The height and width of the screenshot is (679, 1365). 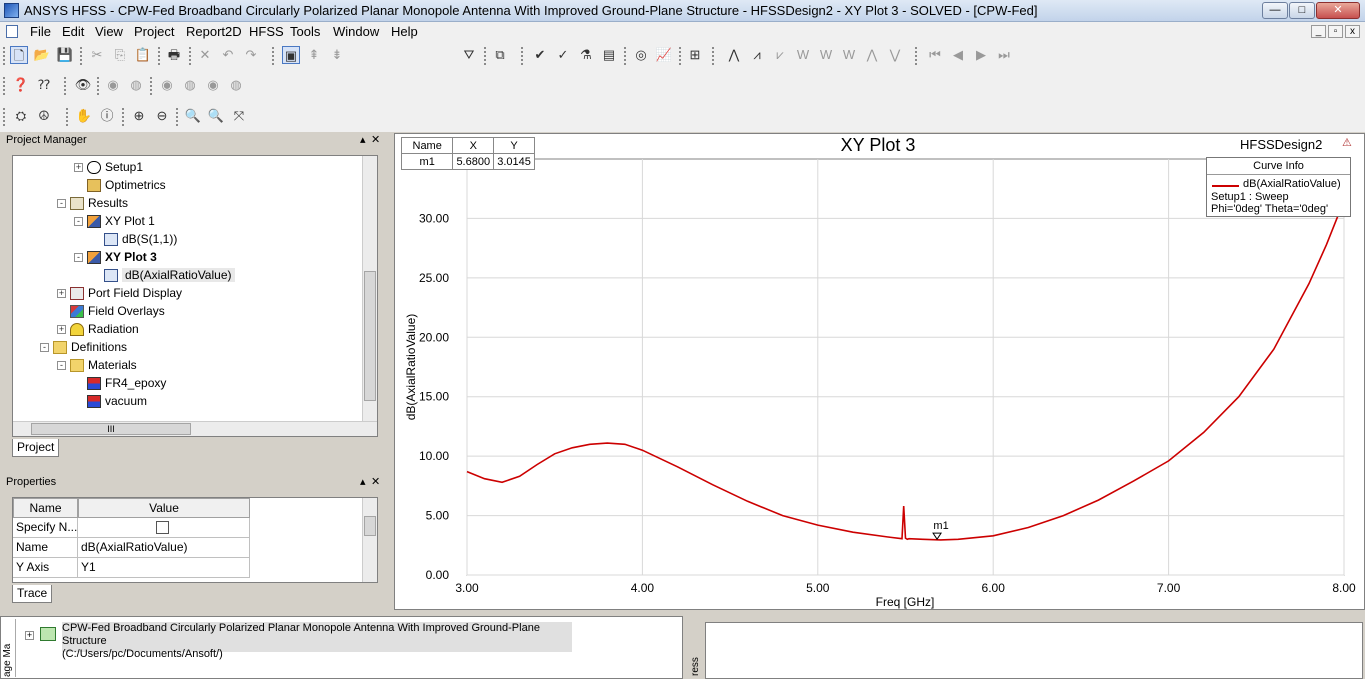 What do you see at coordinates (641, 54) in the screenshot?
I see `field-plot-icon: ◎` at bounding box center [641, 54].